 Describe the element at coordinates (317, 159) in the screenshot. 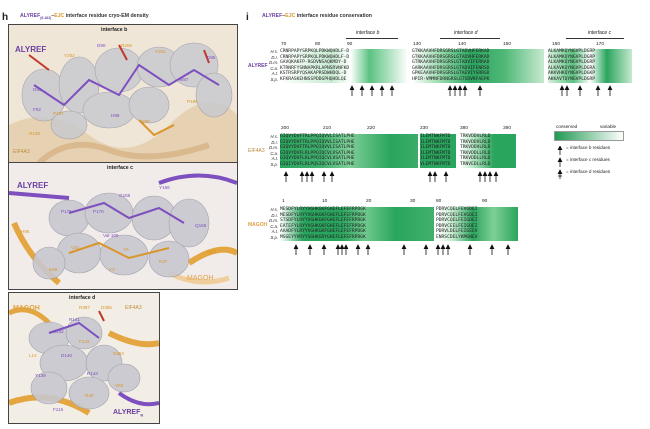

I see `seq-row: GIQVYDVFLRLPPQIQCVLVSATLPHE` at that location.